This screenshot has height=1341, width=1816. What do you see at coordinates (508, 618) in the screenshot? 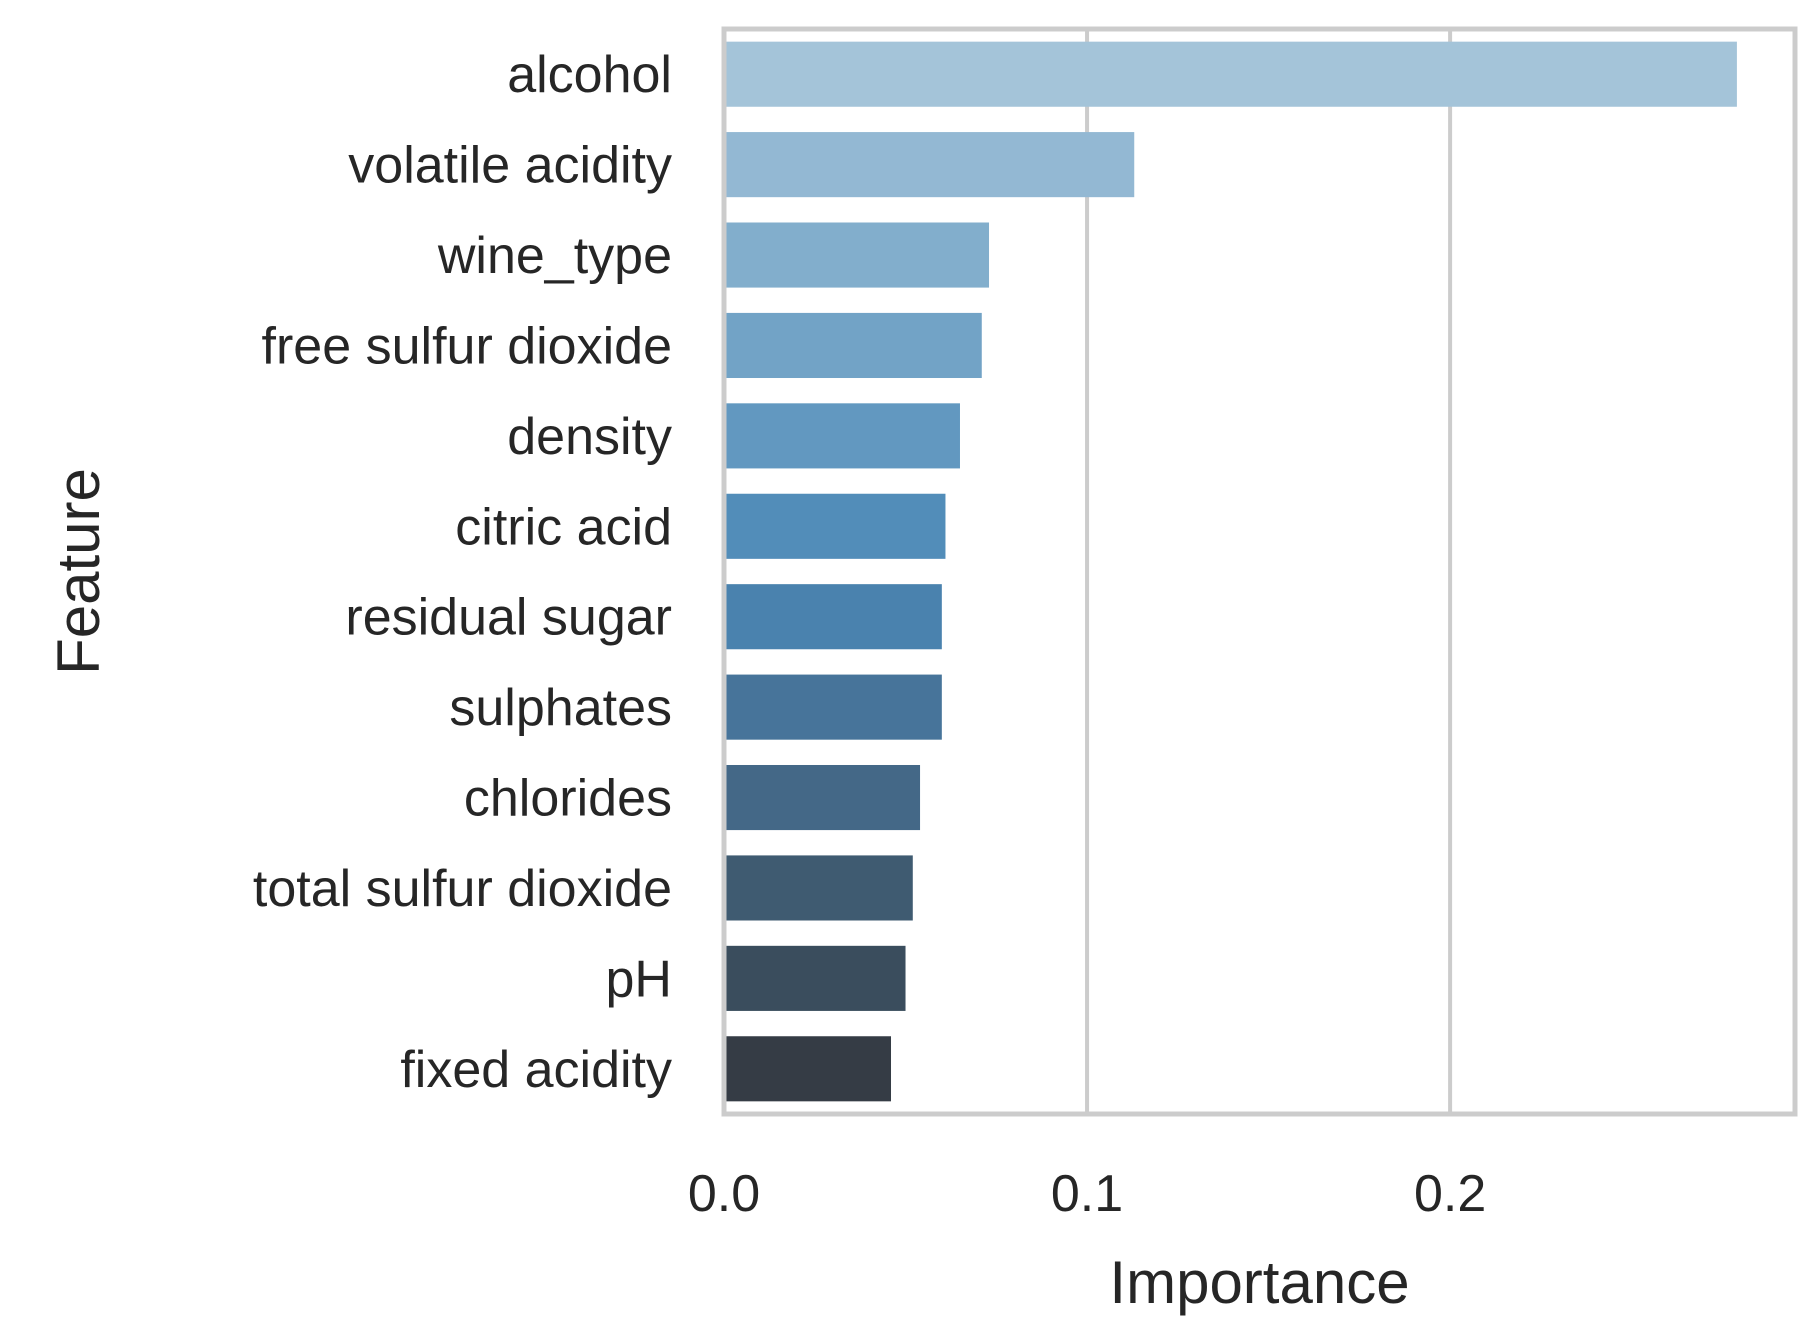
I see `y-tick-label: residual sugar` at bounding box center [508, 618].